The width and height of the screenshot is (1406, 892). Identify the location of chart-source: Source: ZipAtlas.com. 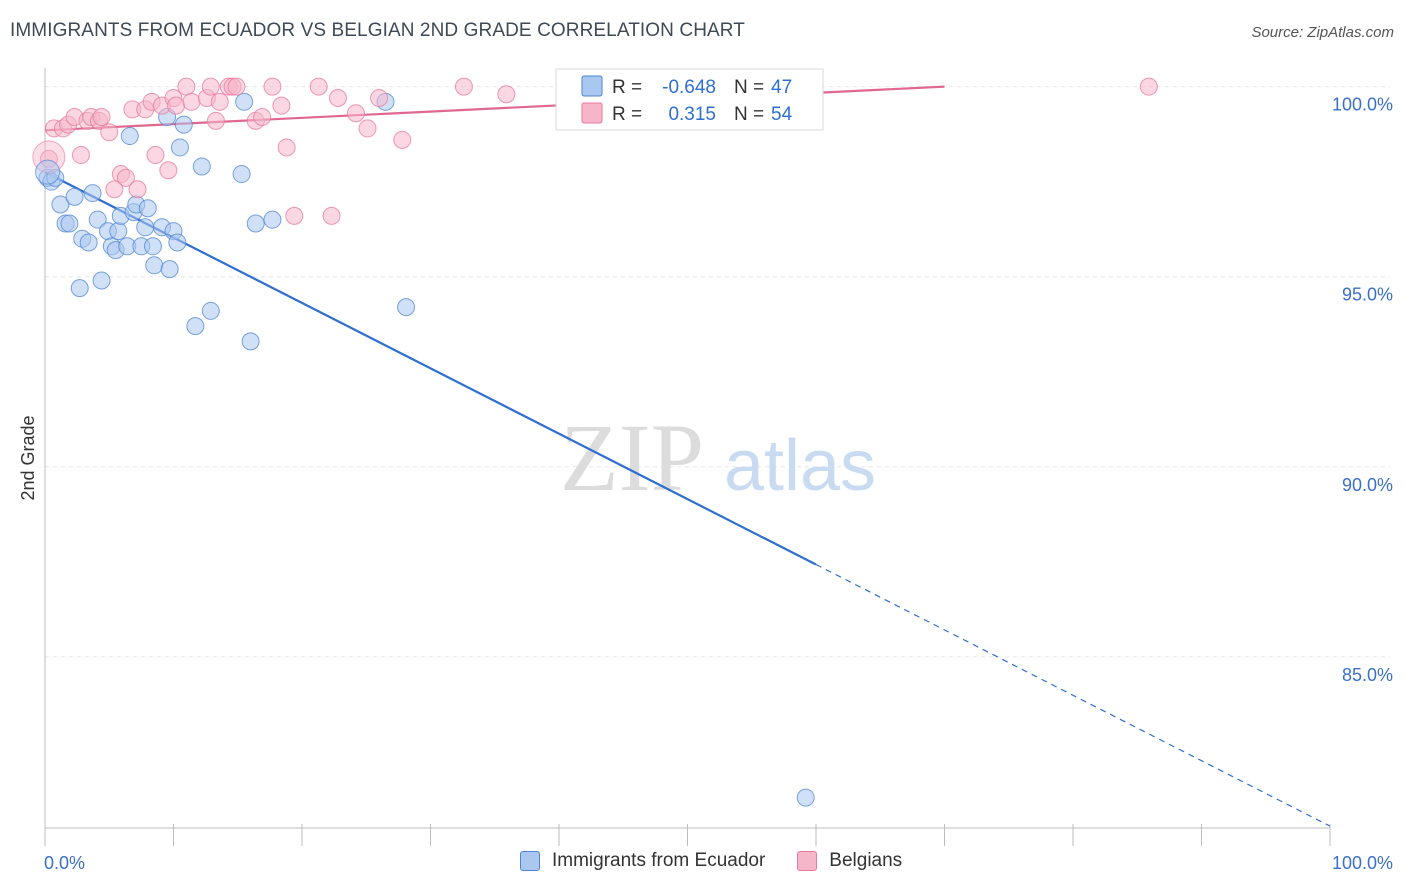
(1322, 32).